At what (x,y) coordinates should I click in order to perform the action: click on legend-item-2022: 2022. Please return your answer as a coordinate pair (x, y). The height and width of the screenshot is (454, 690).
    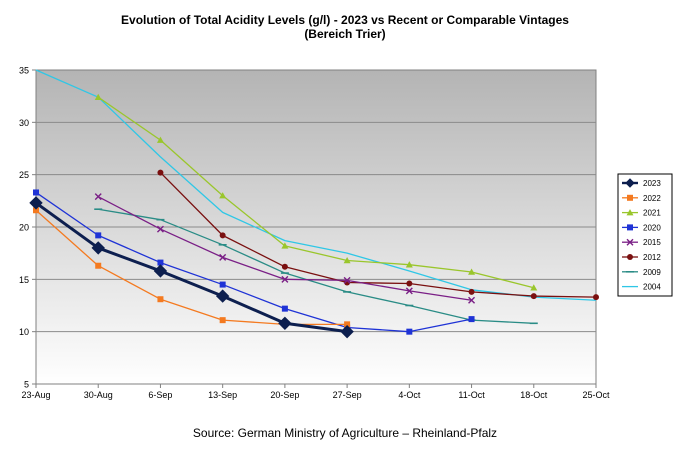
    Looking at the image, I should click on (641, 198).